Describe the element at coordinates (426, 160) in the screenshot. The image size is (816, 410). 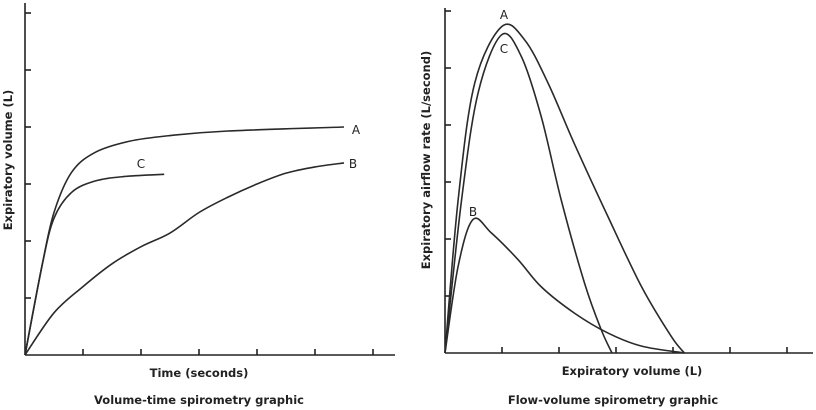
I see `y-axis-label: Expiratory airflow rate (L/second)` at that location.